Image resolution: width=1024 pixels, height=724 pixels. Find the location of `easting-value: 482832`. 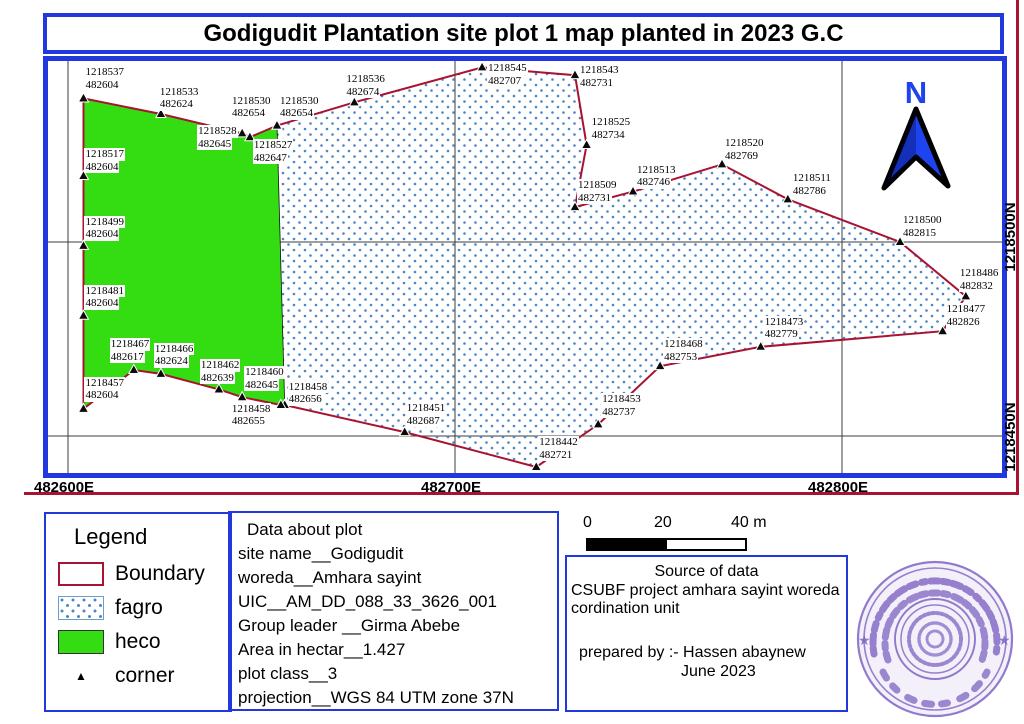

easting-value: 482832 is located at coordinates (976, 286).